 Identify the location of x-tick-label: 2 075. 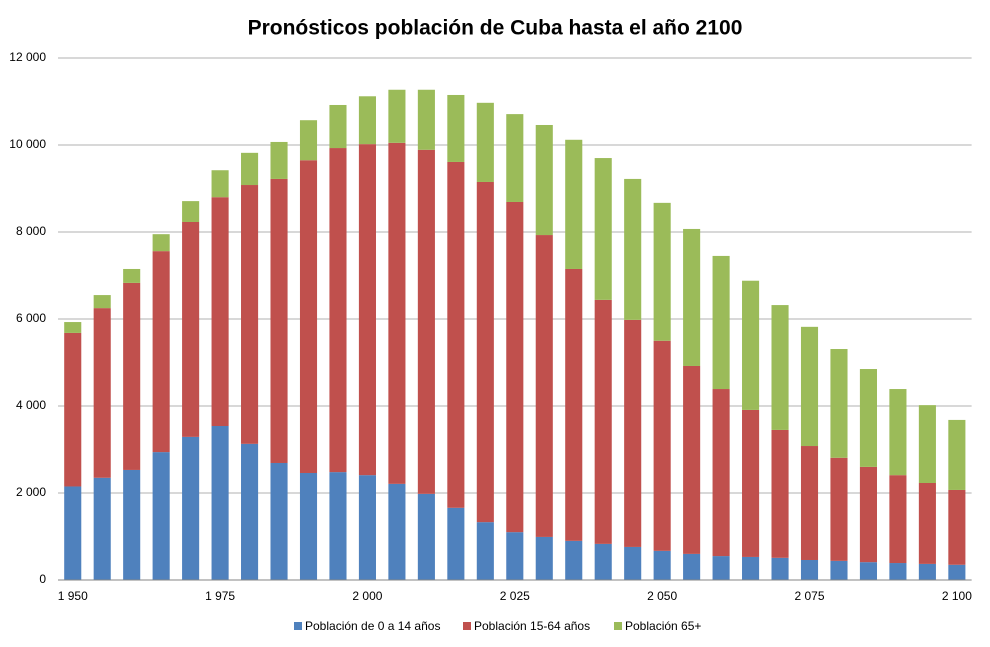
(809, 596).